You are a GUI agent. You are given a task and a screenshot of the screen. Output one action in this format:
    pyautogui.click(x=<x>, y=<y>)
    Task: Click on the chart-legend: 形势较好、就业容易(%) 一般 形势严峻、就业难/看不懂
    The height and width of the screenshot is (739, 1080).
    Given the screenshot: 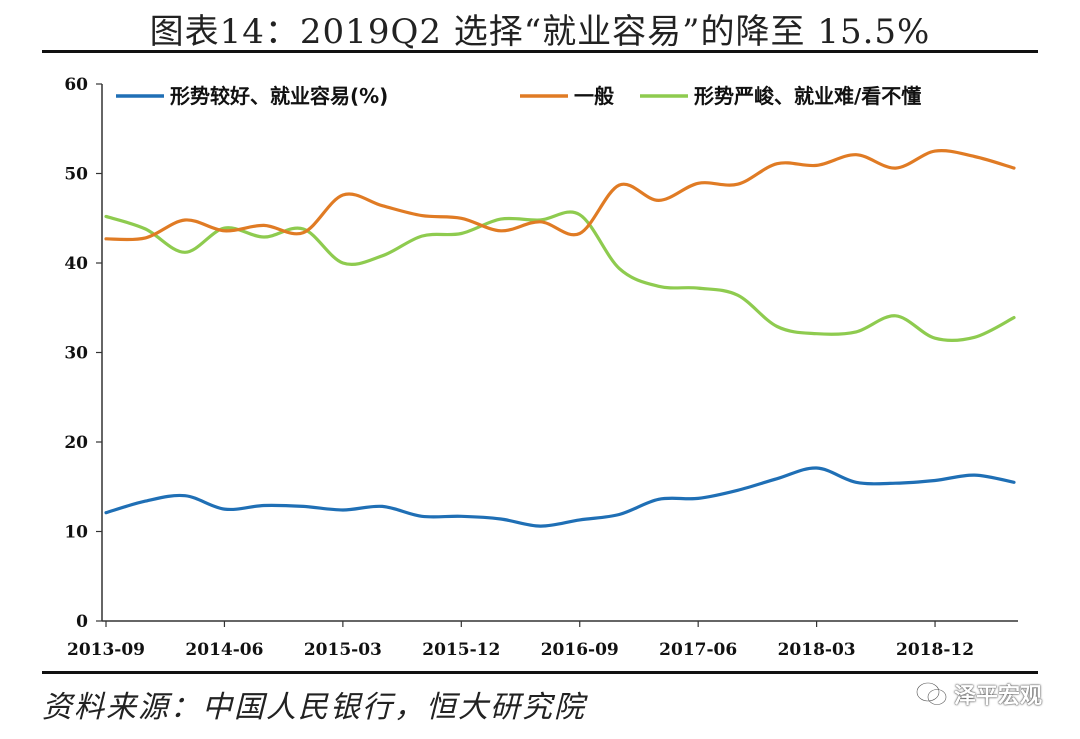 What is the action you would take?
    pyautogui.click(x=518, y=96)
    